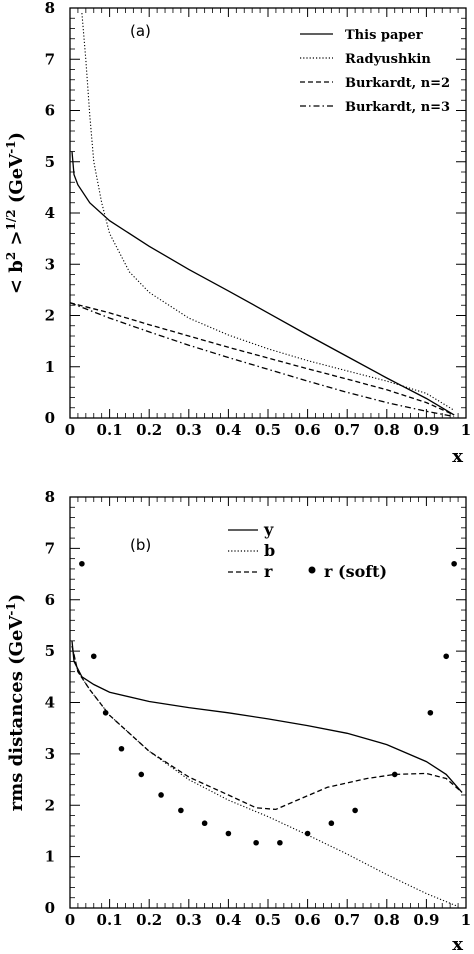 The image size is (474, 954). What do you see at coordinates (16, 277) in the screenshot?
I see `ylabel-part: < b` at bounding box center [16, 277].